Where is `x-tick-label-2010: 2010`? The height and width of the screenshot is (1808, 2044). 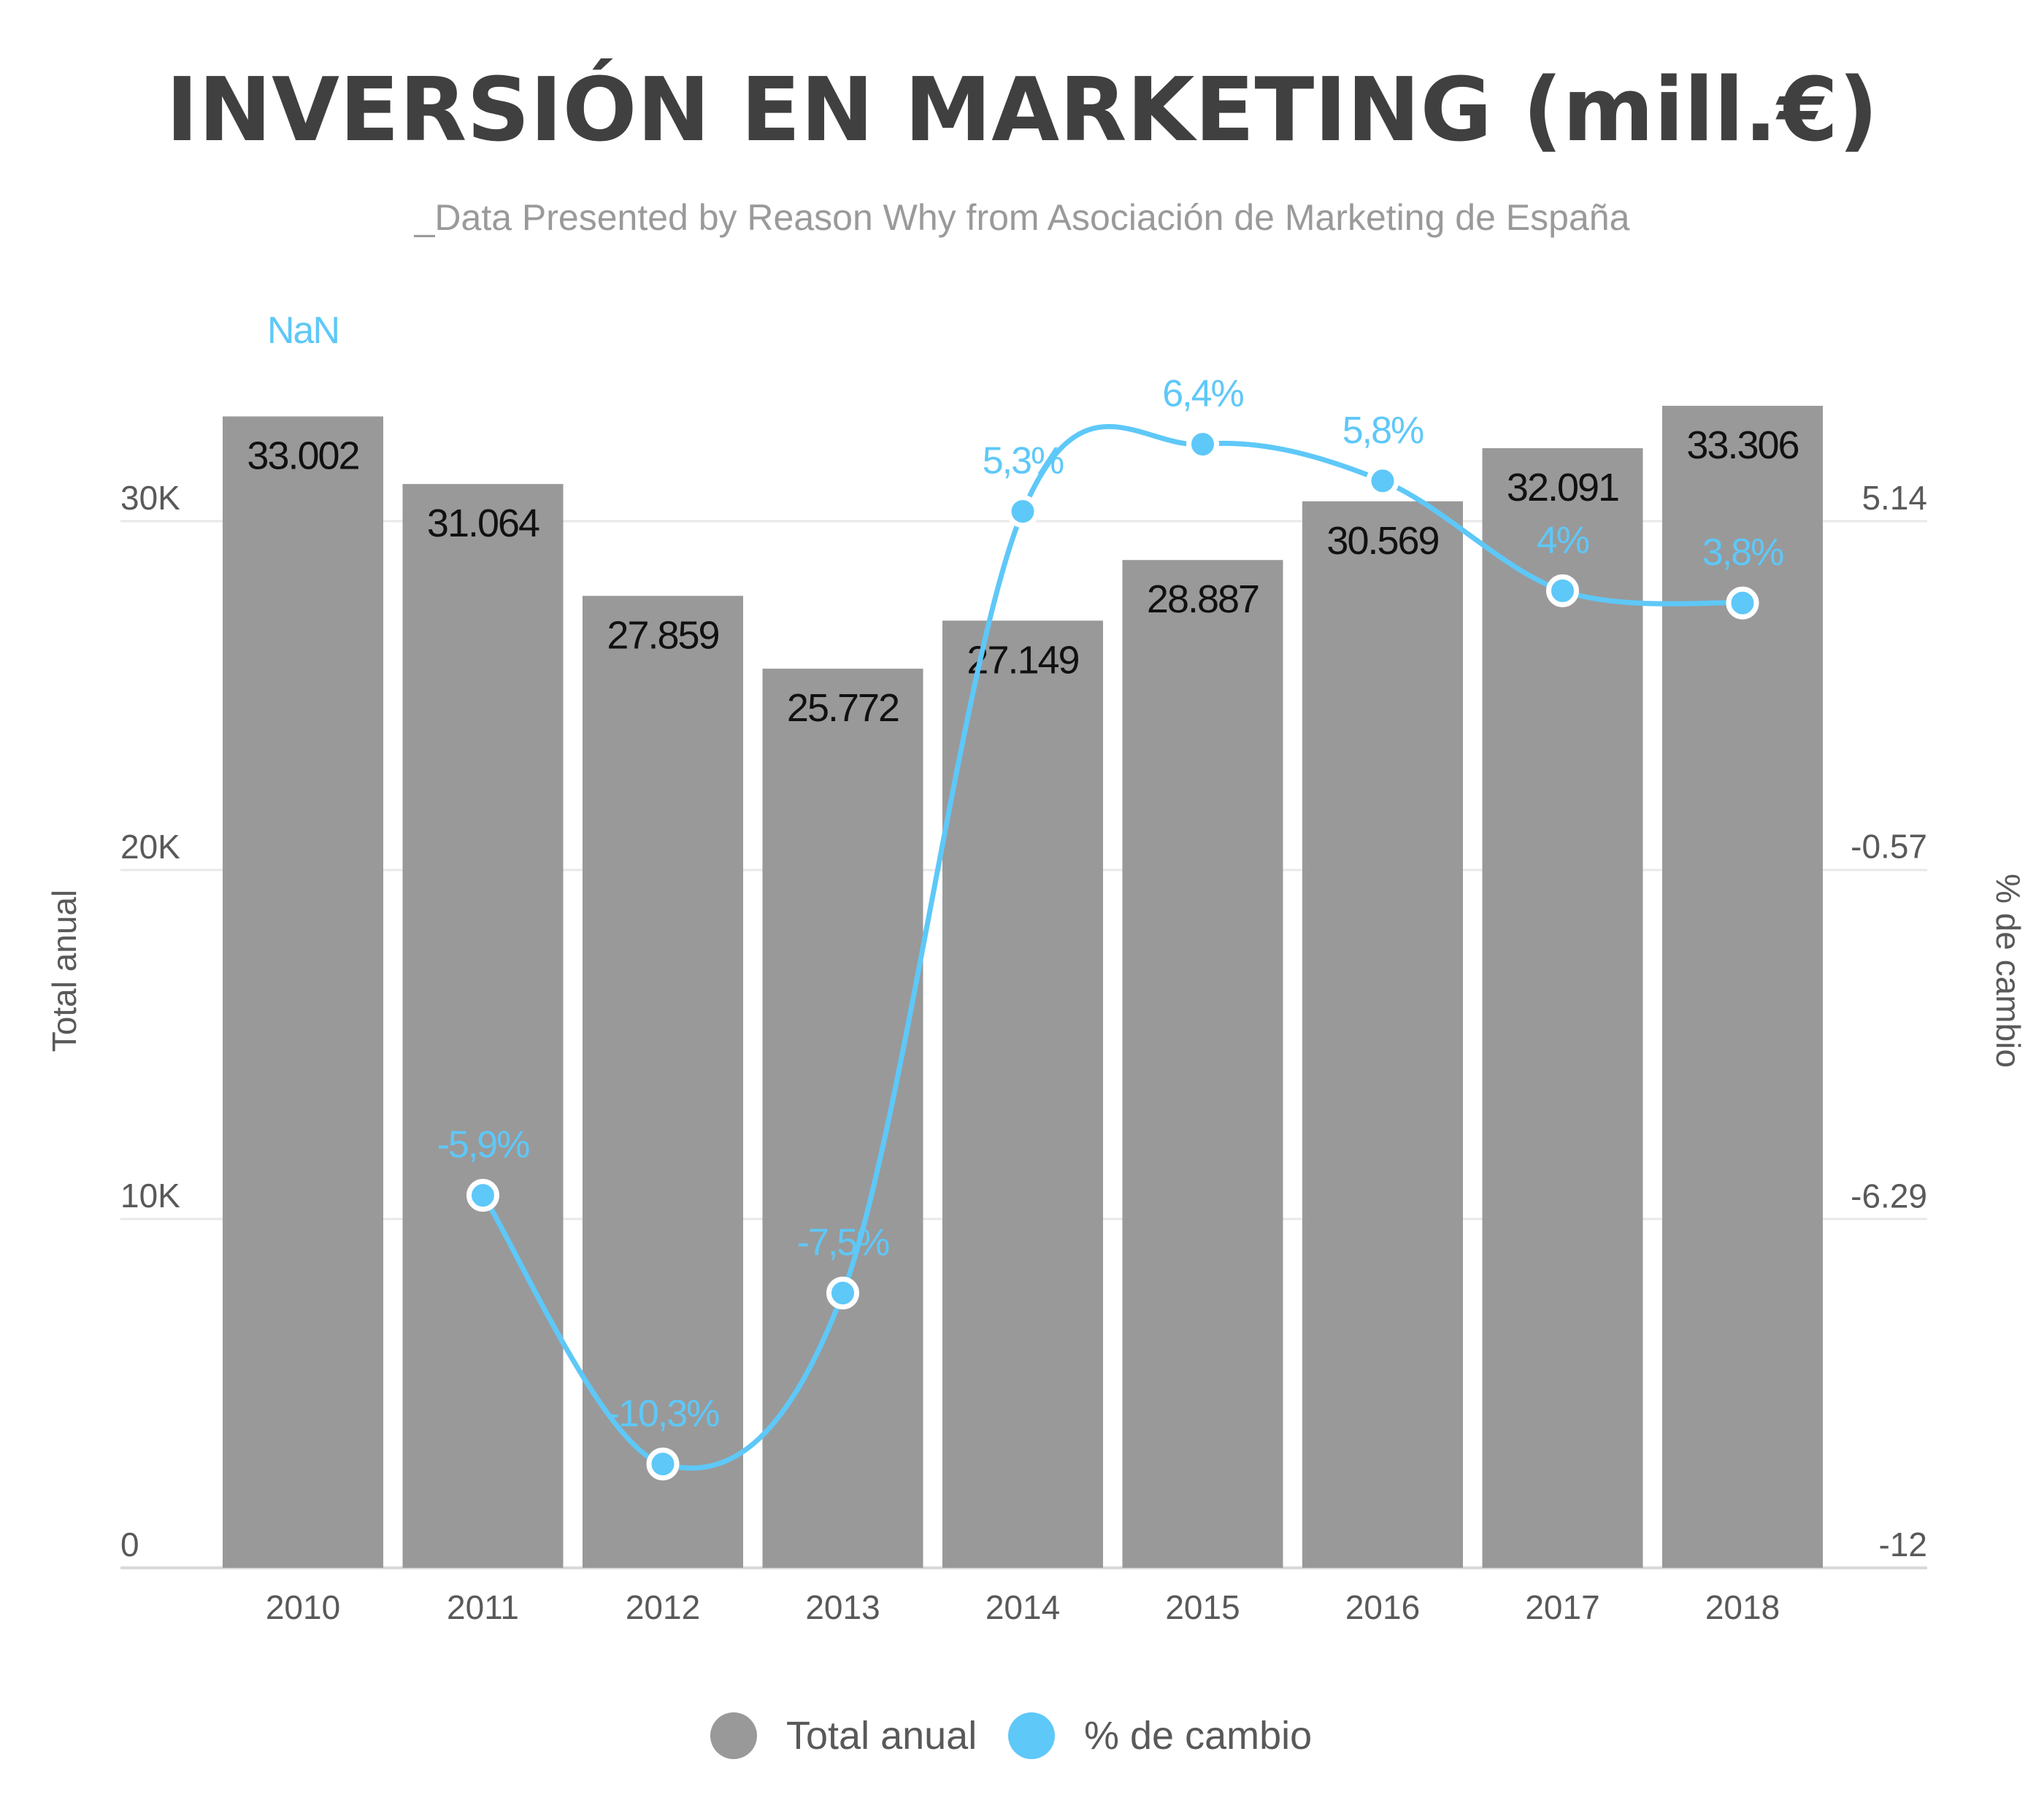 x-tick-label-2010: 2010 is located at coordinates (303, 1607).